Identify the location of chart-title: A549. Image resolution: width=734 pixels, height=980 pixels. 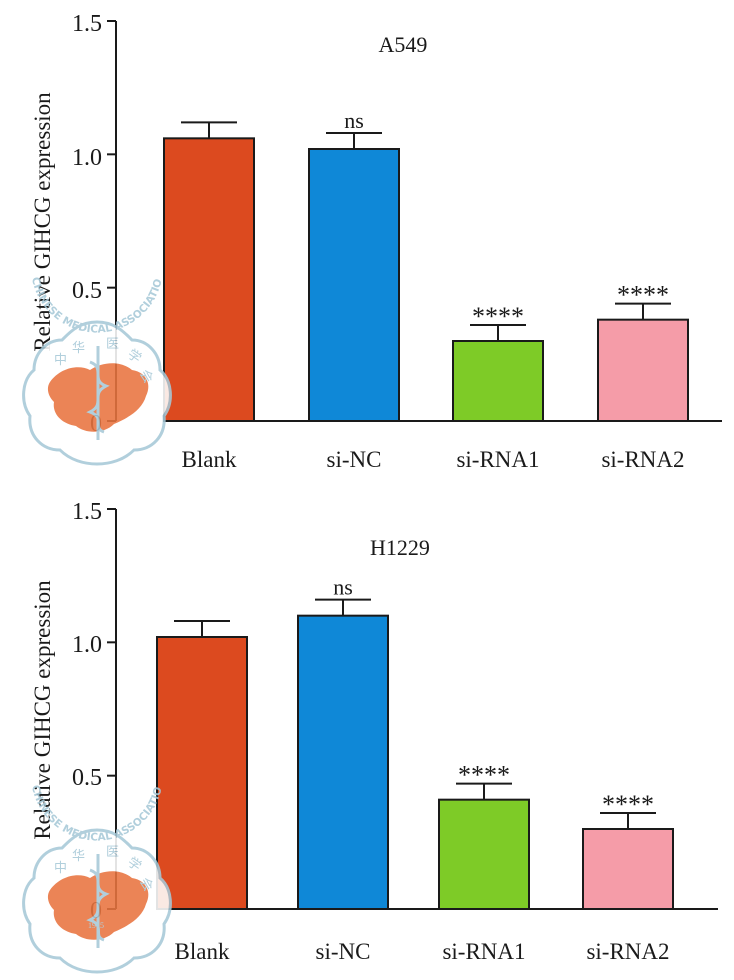
(403, 44).